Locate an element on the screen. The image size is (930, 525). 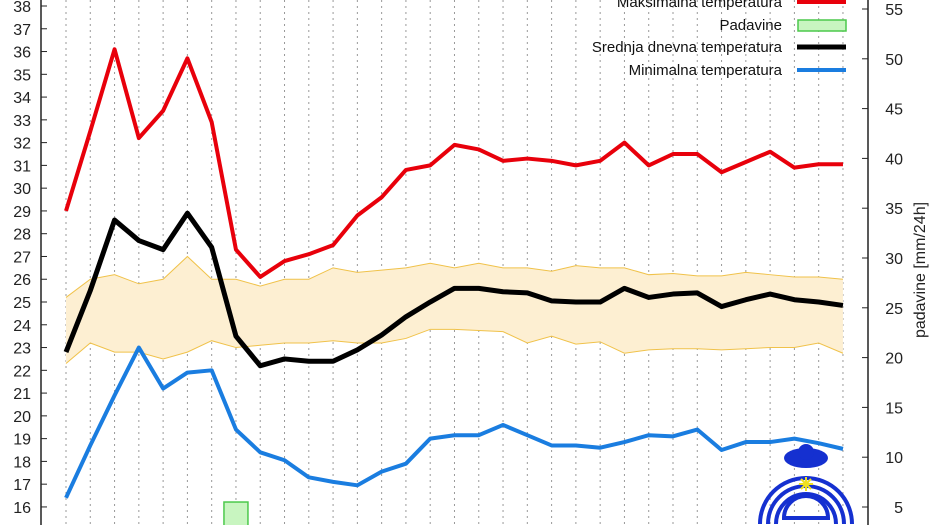
y-tick-label: 29 is located at coordinates (22, 212).